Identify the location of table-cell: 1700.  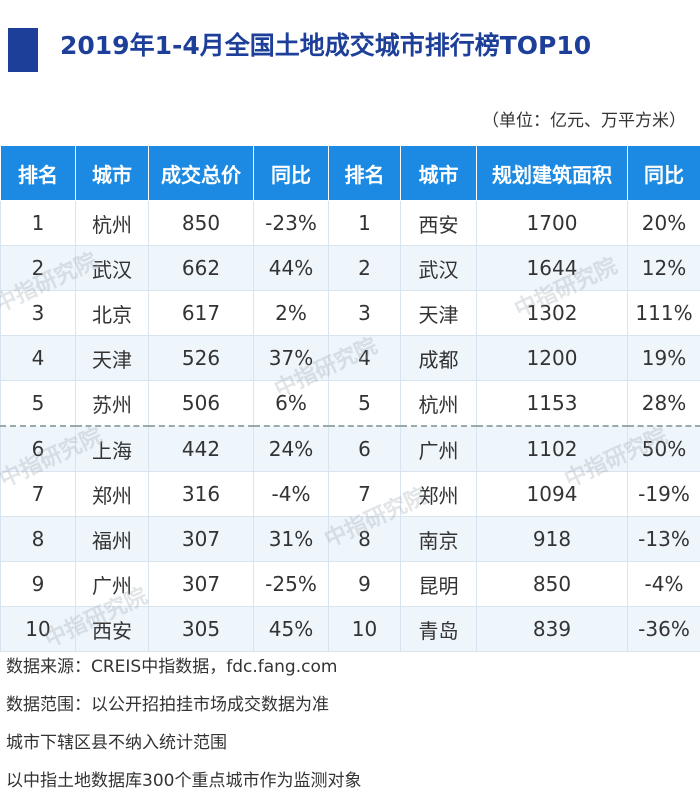
(552, 223).